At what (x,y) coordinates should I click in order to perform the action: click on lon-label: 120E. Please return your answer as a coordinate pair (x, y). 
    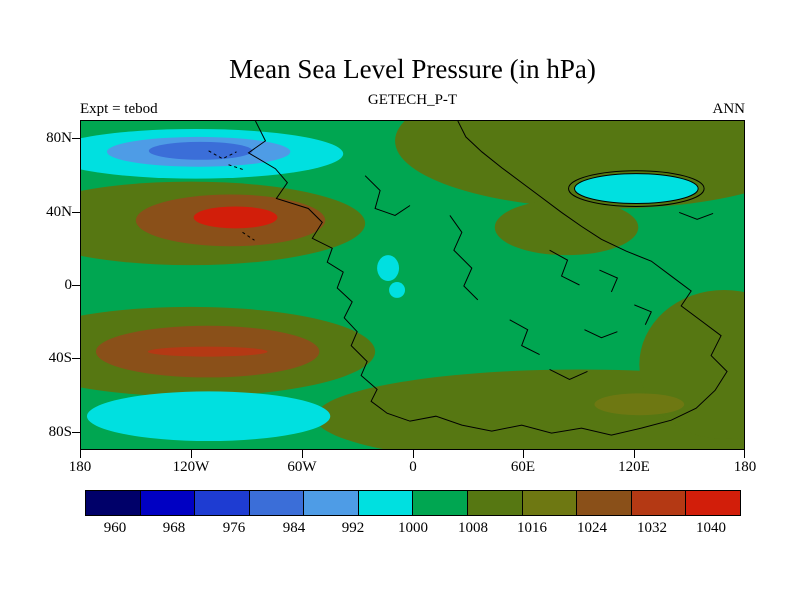
    Looking at the image, I should click on (634, 467).